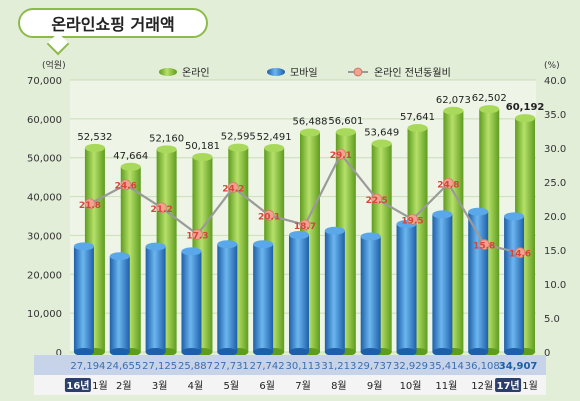  Describe the element at coordinates (446, 366) in the screenshot. I see `mobile-value-label: 35,414` at that location.